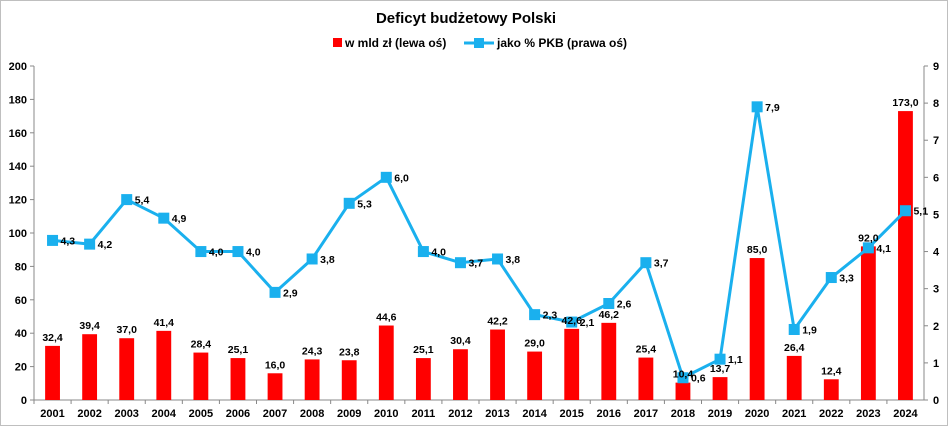  What do you see at coordinates (21, 267) in the screenshot?
I see `left-tick-label: 80` at bounding box center [21, 267].